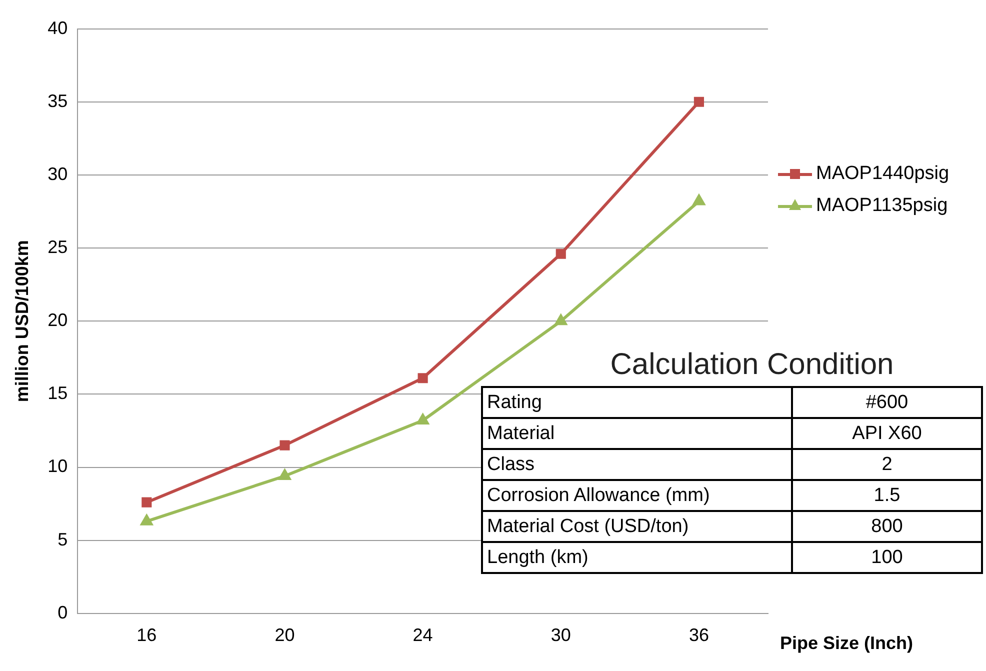 The height and width of the screenshot is (671, 986). Describe the element at coordinates (637, 433) in the screenshot. I see `annotation: Material` at that location.